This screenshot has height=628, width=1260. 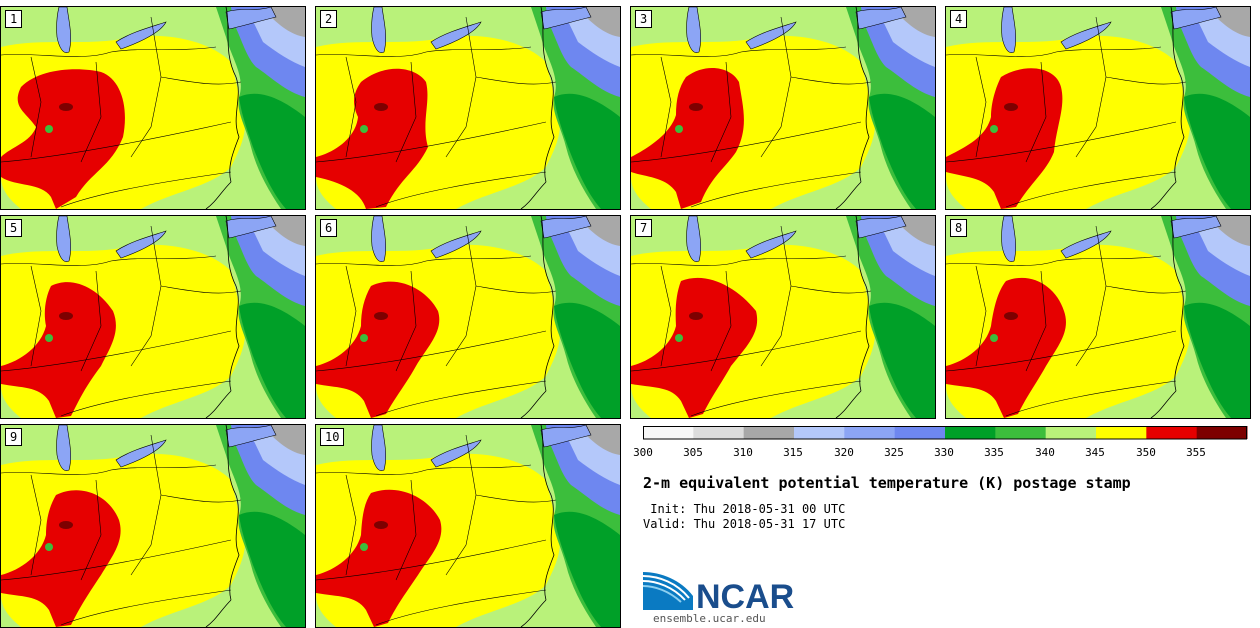 What do you see at coordinates (1045, 452) in the screenshot?
I see `colorbar-tick: 340` at bounding box center [1045, 452].